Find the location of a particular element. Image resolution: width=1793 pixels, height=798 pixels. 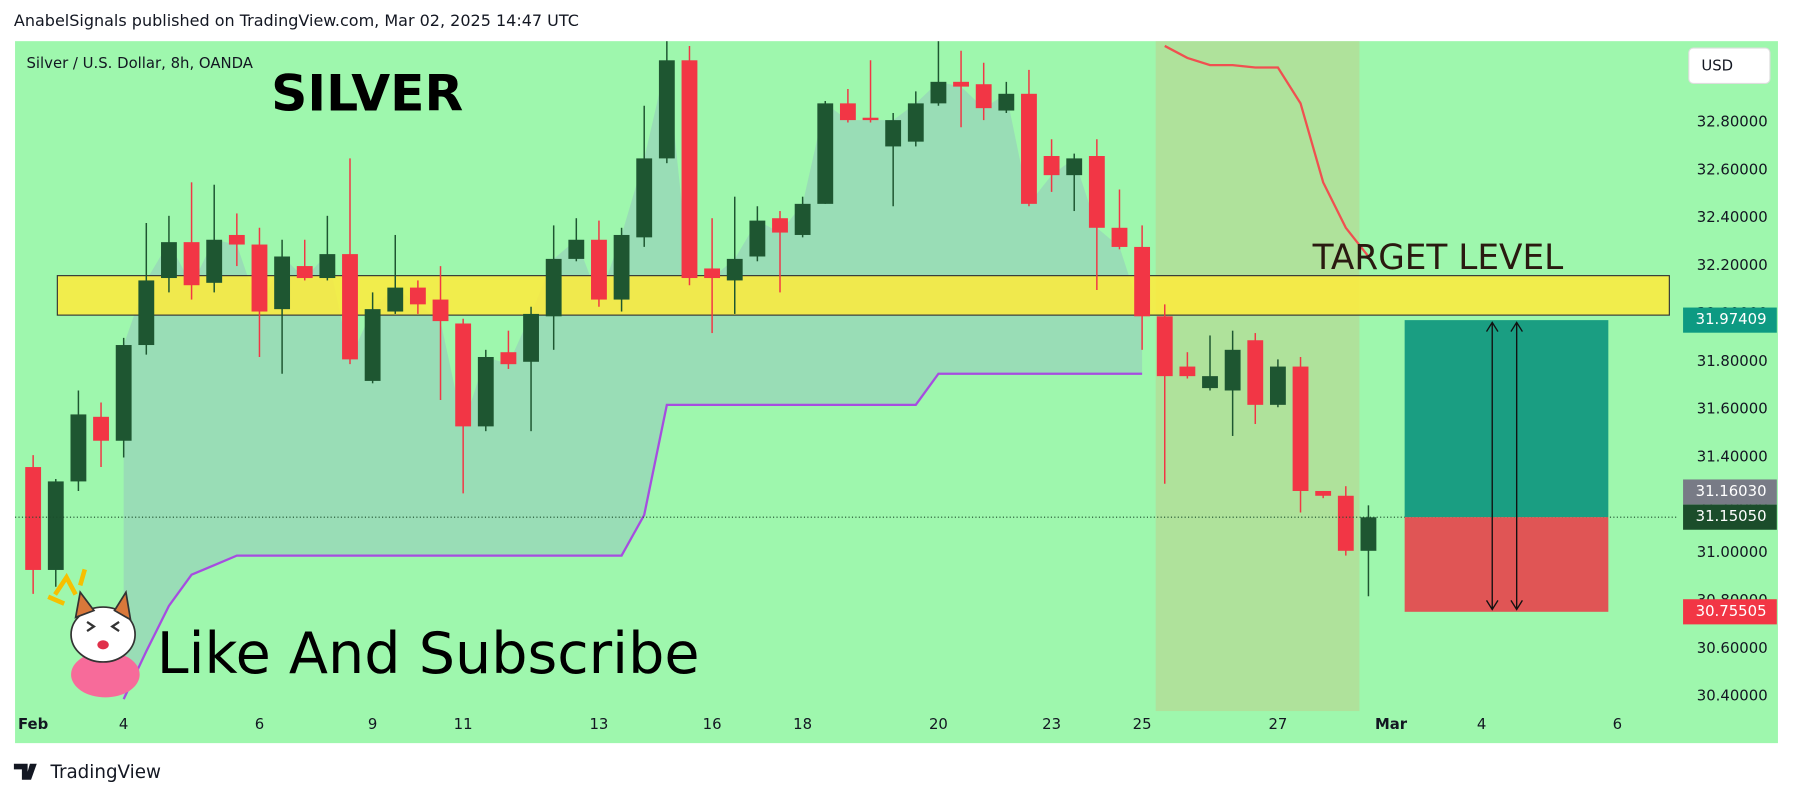

y-tick-label: 31.60000 is located at coordinates (1732, 409).